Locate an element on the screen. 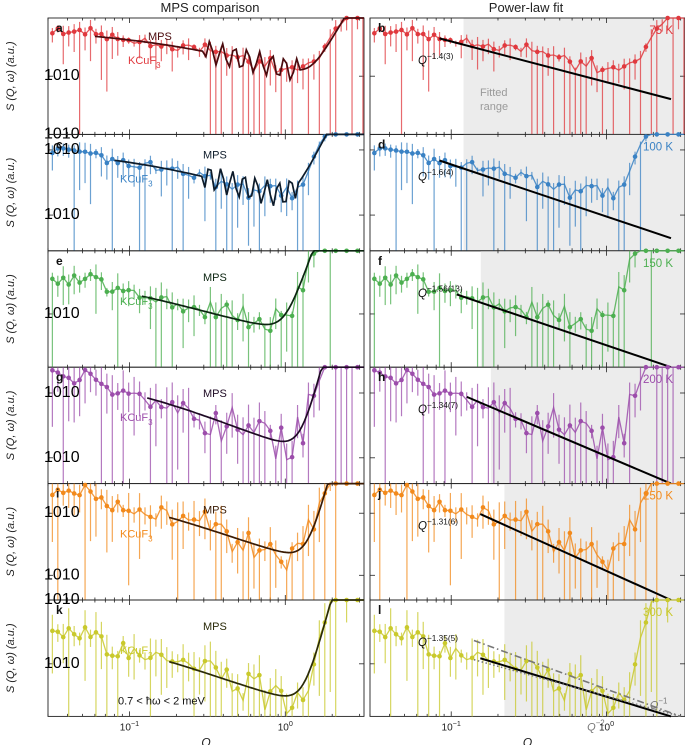 This screenshot has width=685, height=745. fit-exponent-label: Q−1.31(6) is located at coordinates (438, 524).